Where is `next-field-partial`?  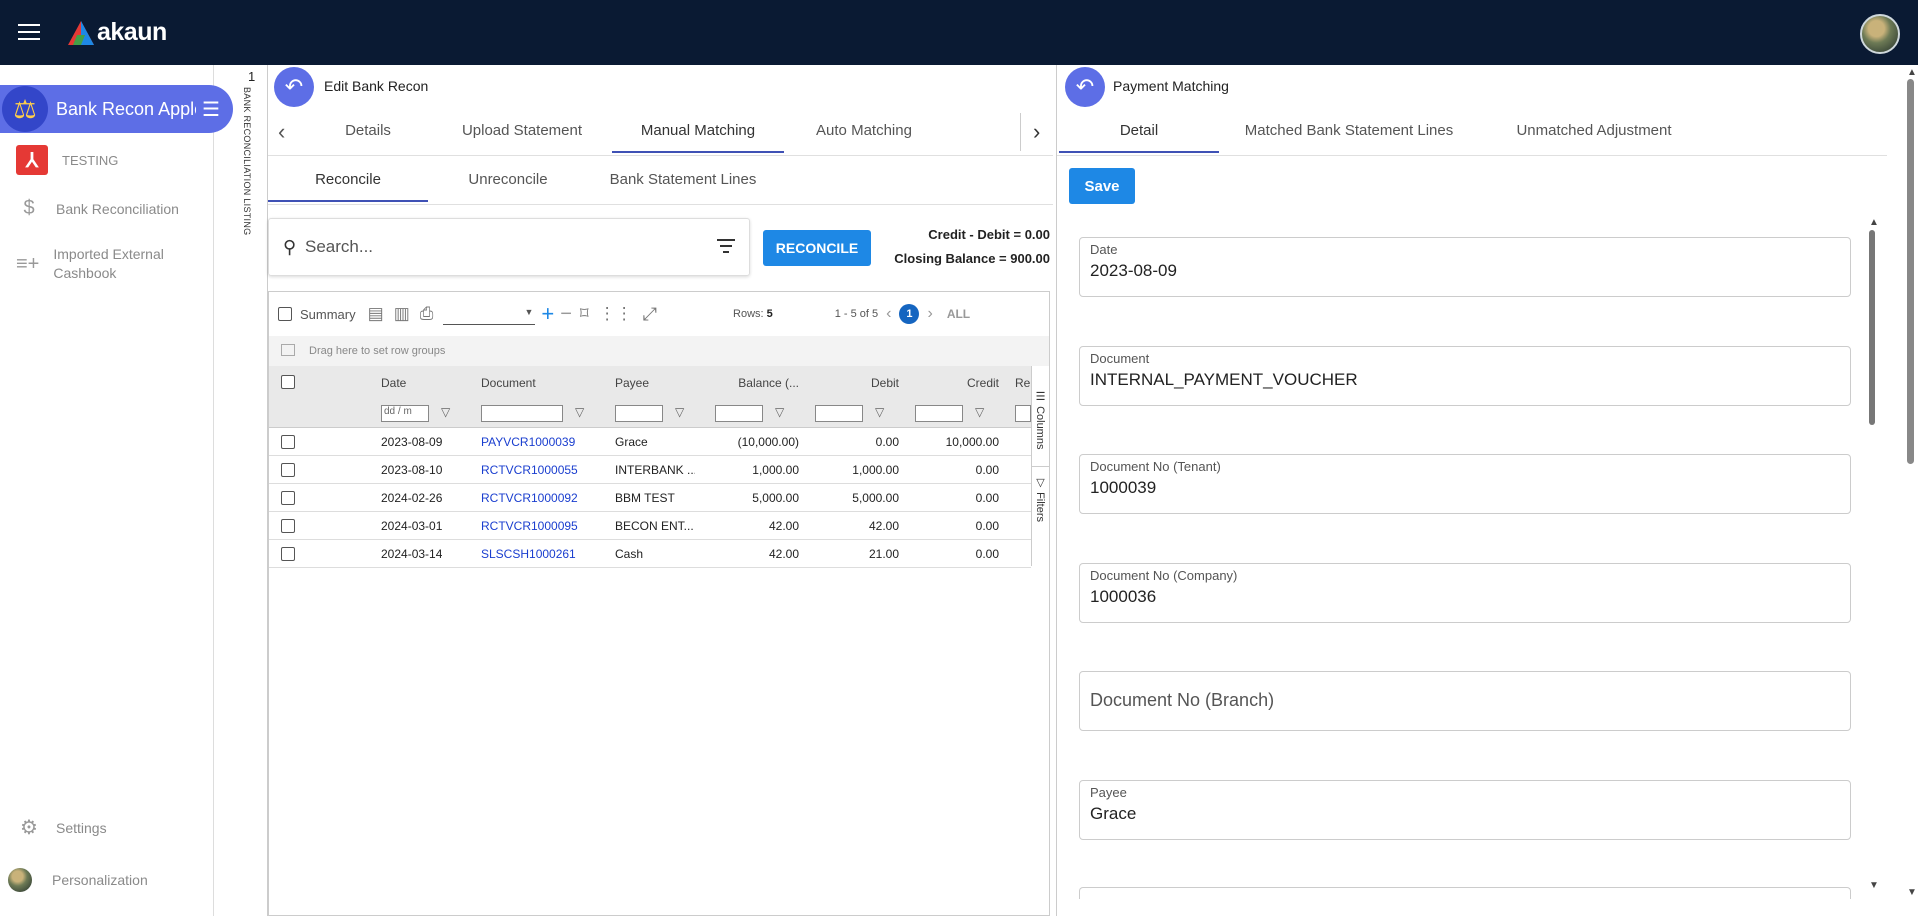 next-field-partial is located at coordinates (1465, 893).